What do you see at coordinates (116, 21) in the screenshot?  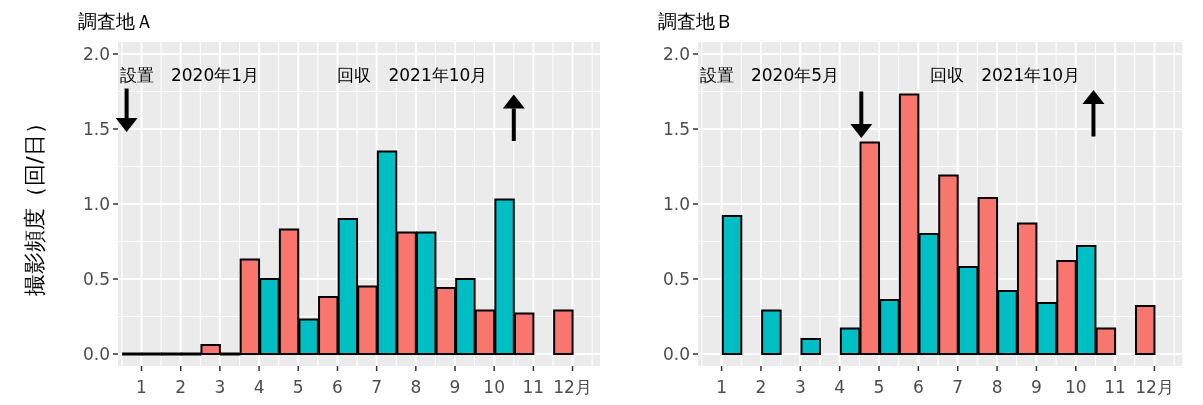 I see `chart-title: 調査地Ａ` at bounding box center [116, 21].